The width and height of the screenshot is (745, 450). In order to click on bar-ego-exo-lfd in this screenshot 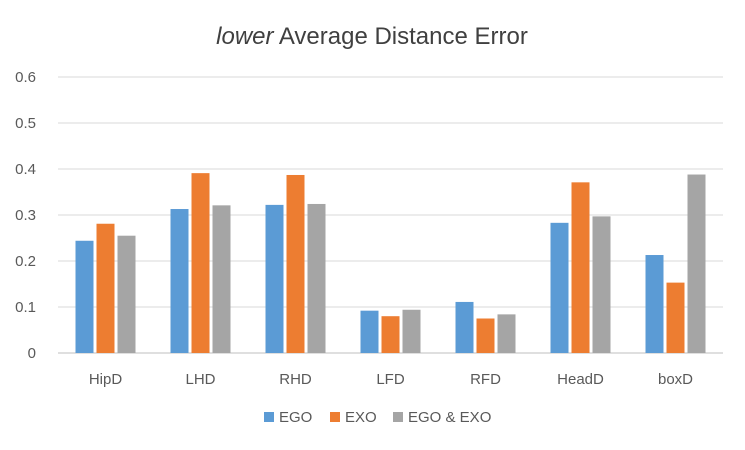, I will do `click(411, 331)`.